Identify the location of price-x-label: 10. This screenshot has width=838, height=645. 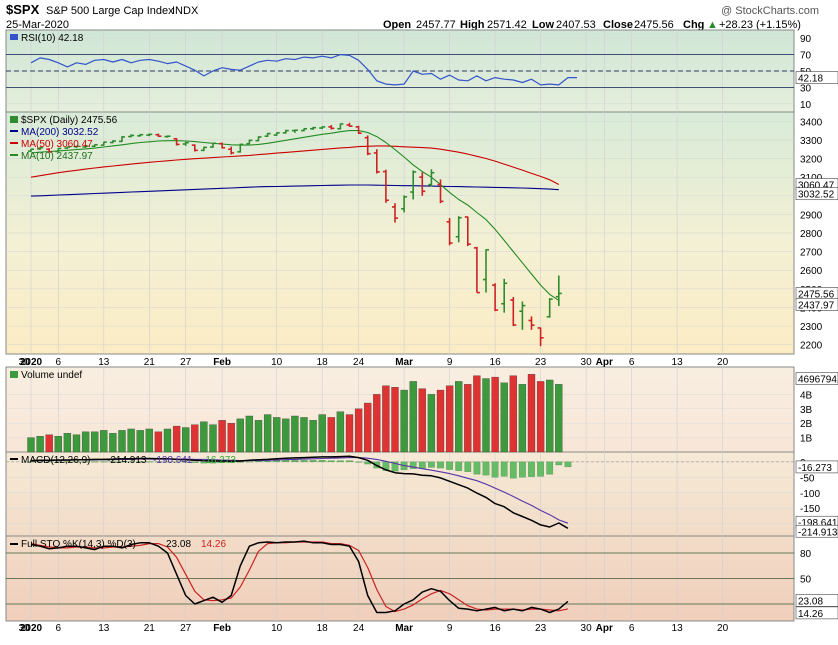
(277, 362).